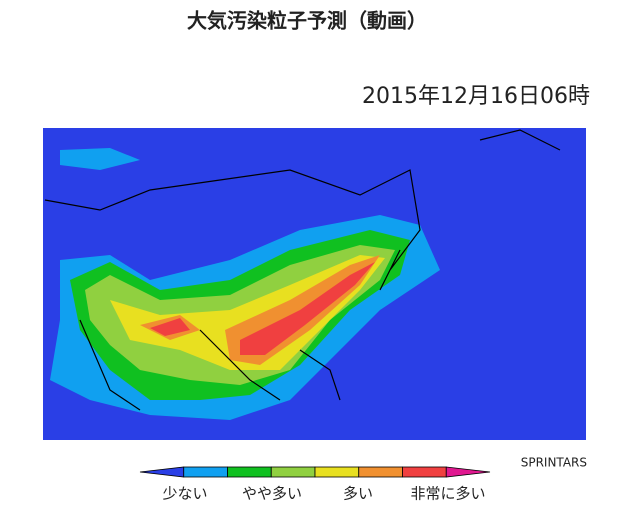 Image resolution: width=627 pixels, height=518 pixels. I want to click on credit: SPRINTARS, so click(554, 463).